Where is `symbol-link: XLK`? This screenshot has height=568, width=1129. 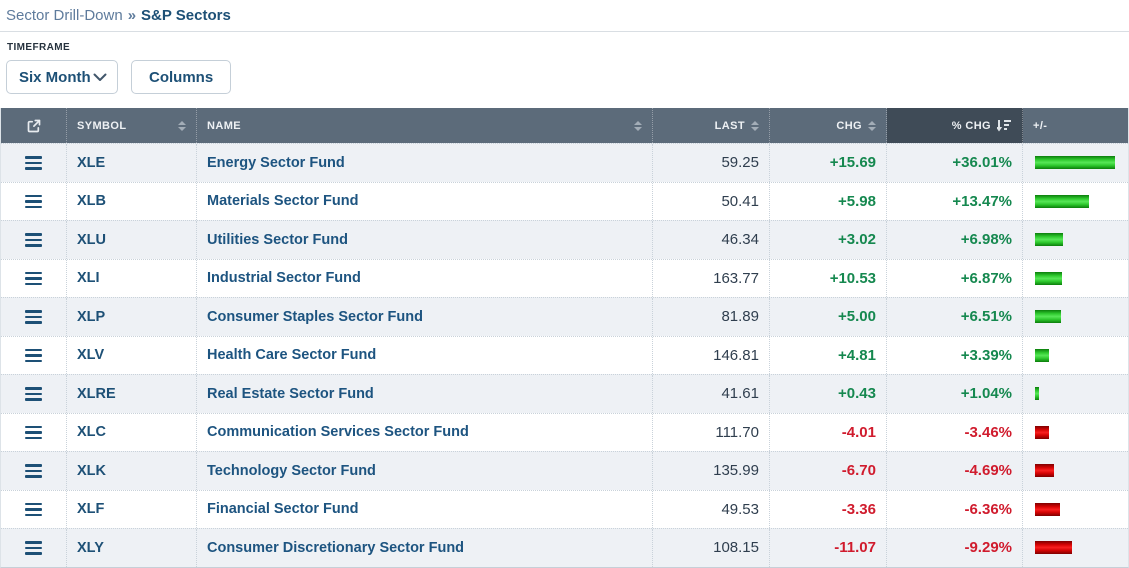
symbol-link: XLK is located at coordinates (91, 470).